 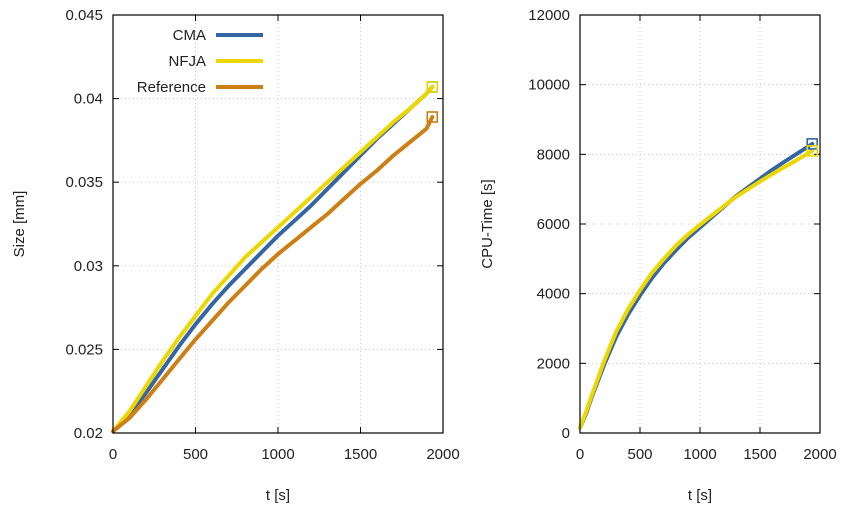 I want to click on y-axis-title: CPU-Time [s], so click(x=487, y=223).